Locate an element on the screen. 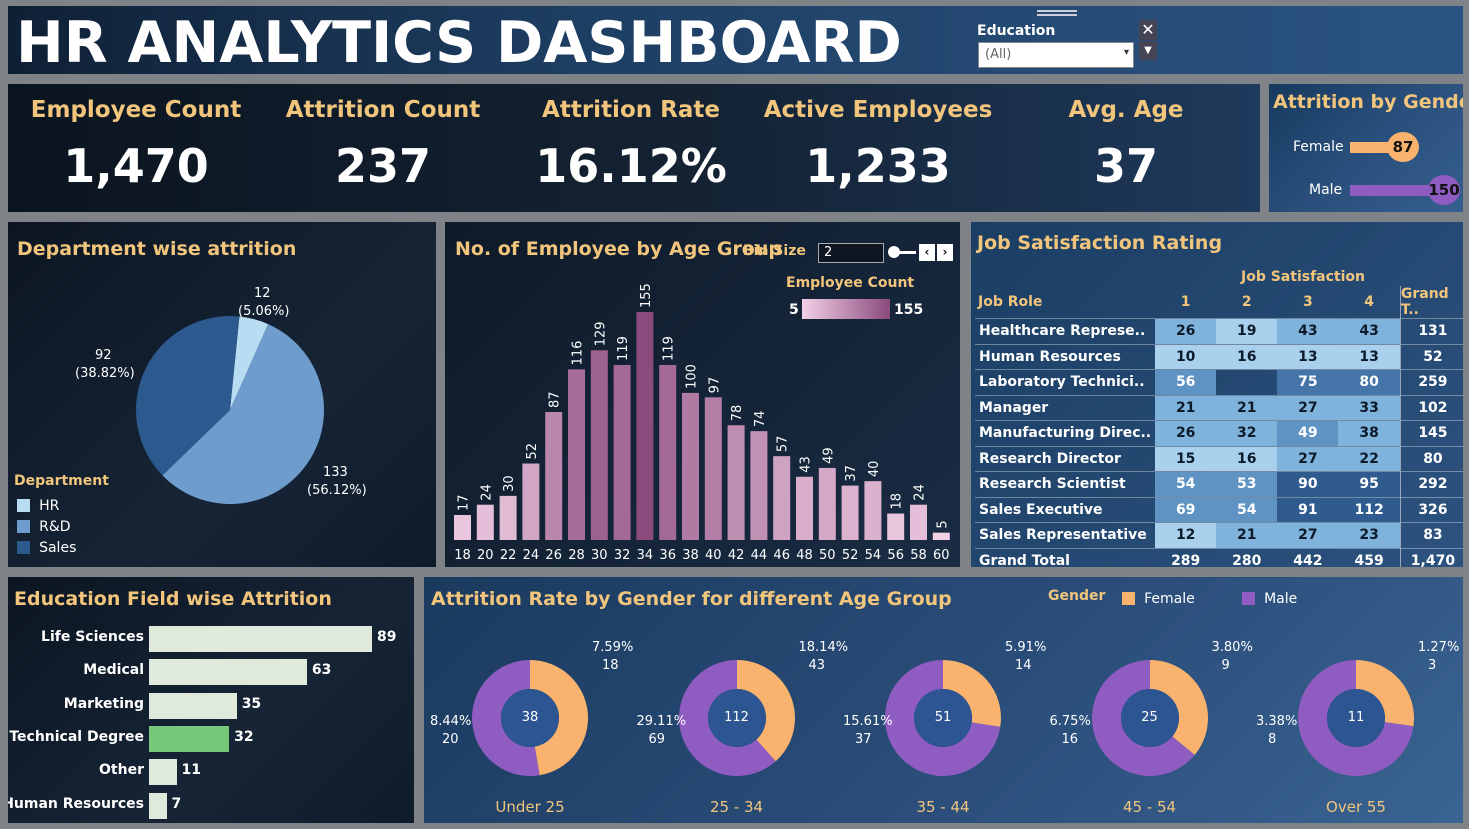  job-role-cell: Manufacturing Direc.. is located at coordinates (1065, 433).